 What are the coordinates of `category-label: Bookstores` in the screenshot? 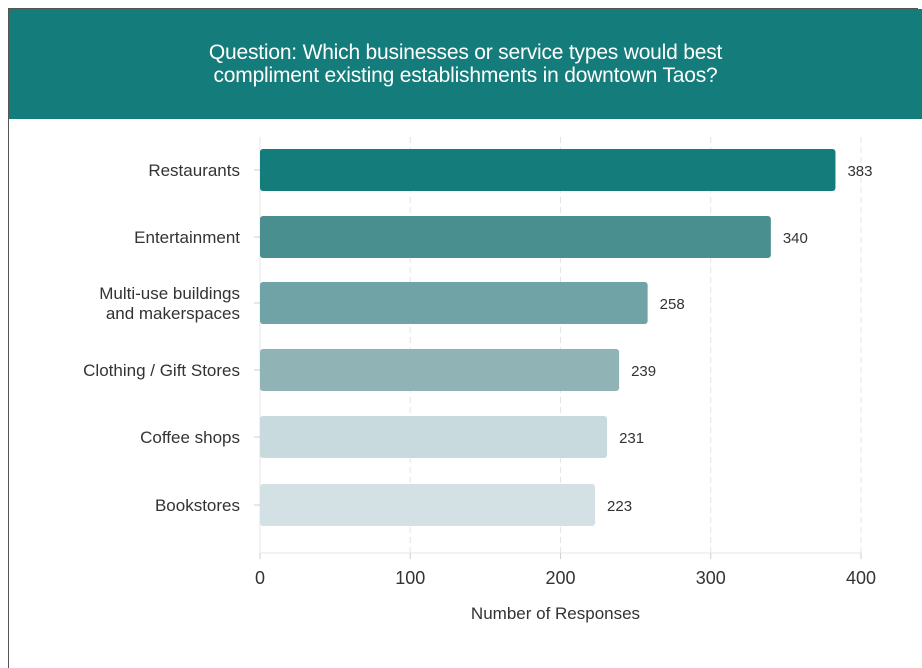 It's located at (197, 505).